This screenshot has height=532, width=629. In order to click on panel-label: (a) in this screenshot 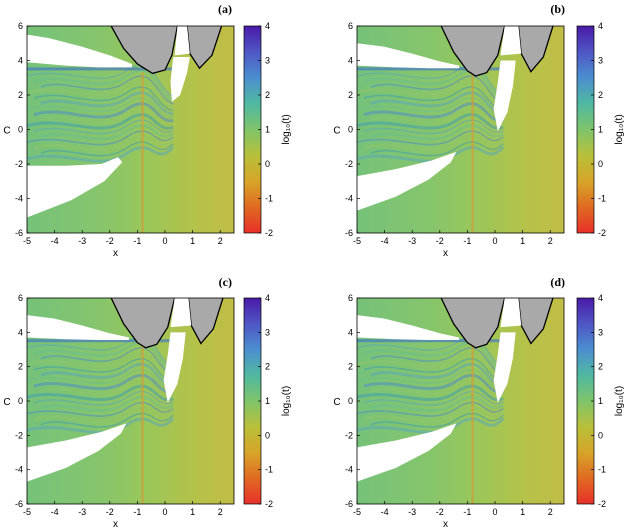, I will do `click(225, 9)`.